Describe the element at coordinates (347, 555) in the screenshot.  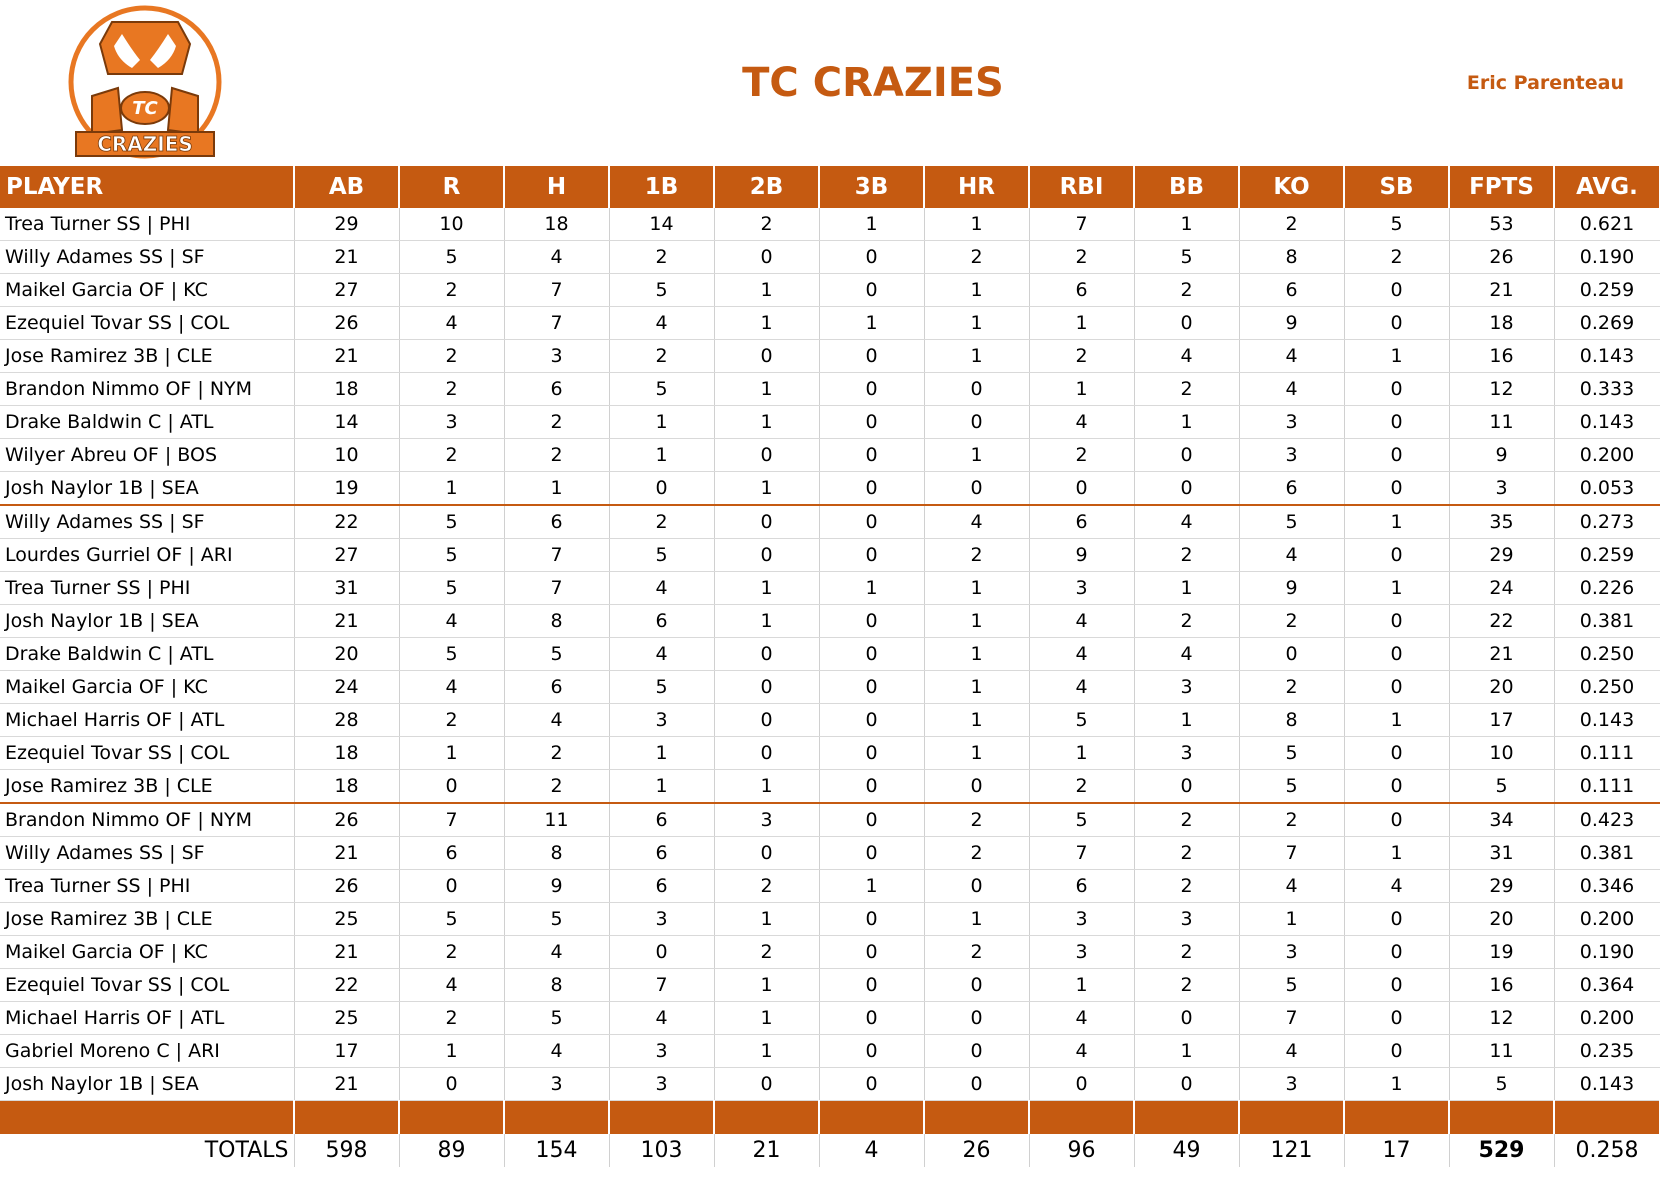
I see `stat-cell: 27` at that location.